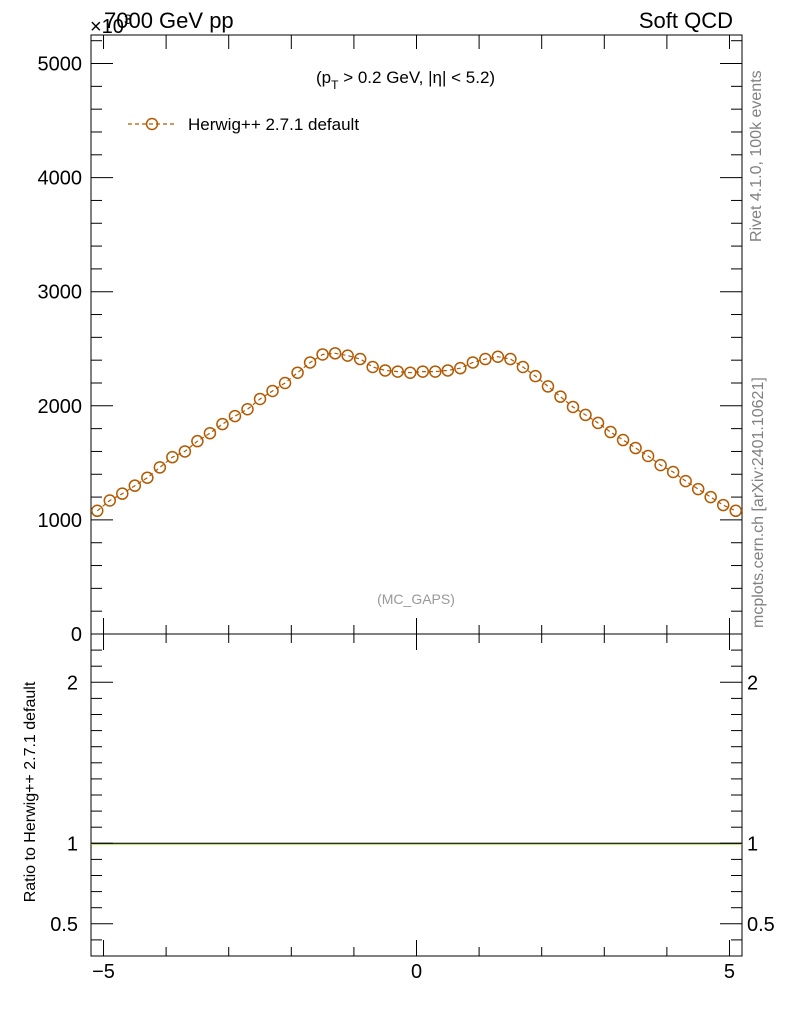 This screenshot has width=786, height=1024. Describe the element at coordinates (103, 972) in the screenshot. I see `x-tick-label: −5` at that location.